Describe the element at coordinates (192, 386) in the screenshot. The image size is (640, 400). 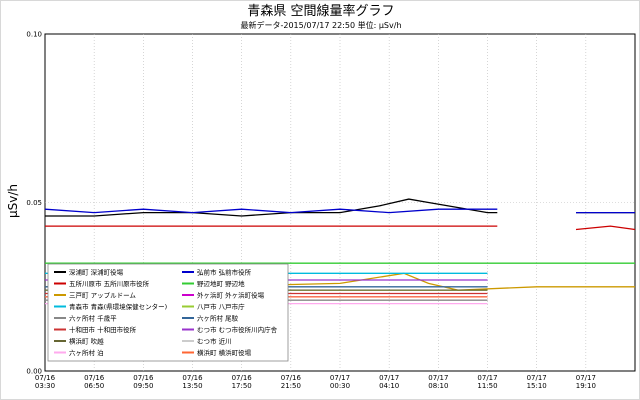
I see `x-tick-time: 13:50` at that location.